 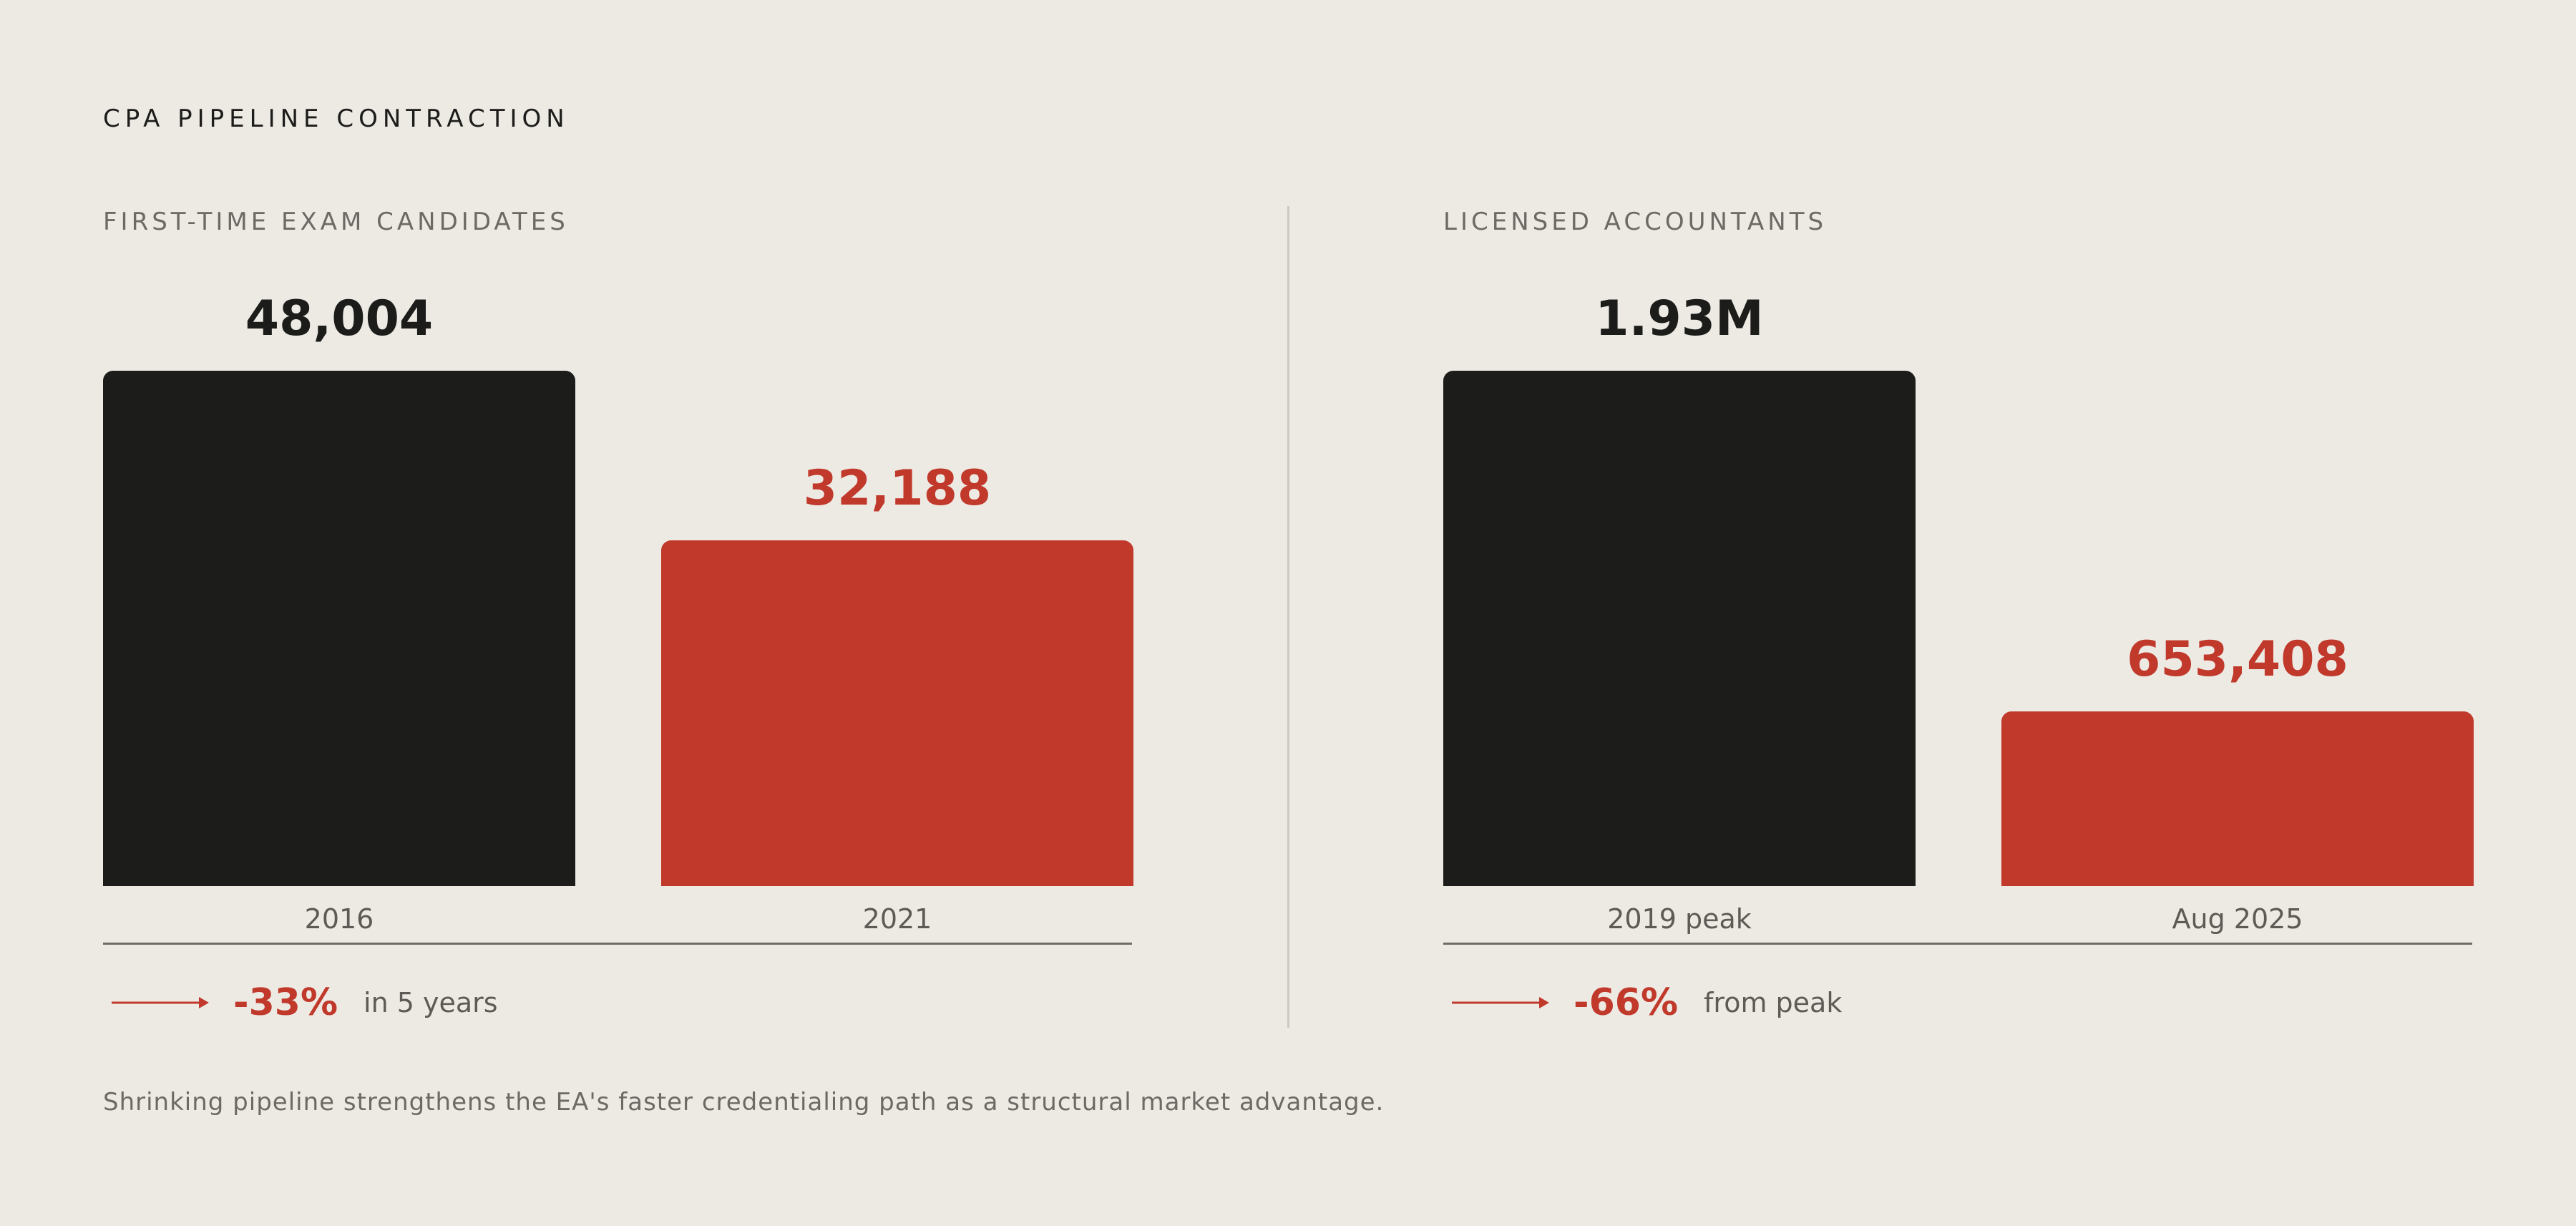 What do you see at coordinates (1679, 628) in the screenshot?
I see `bar-2019-peak` at bounding box center [1679, 628].